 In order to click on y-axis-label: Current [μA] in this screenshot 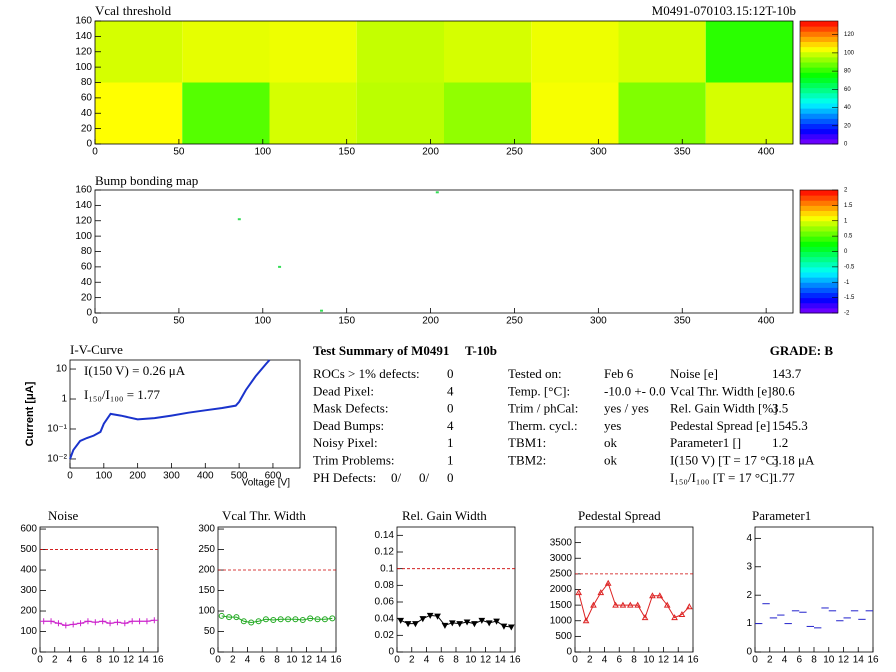, I will do `click(30, 413)`.